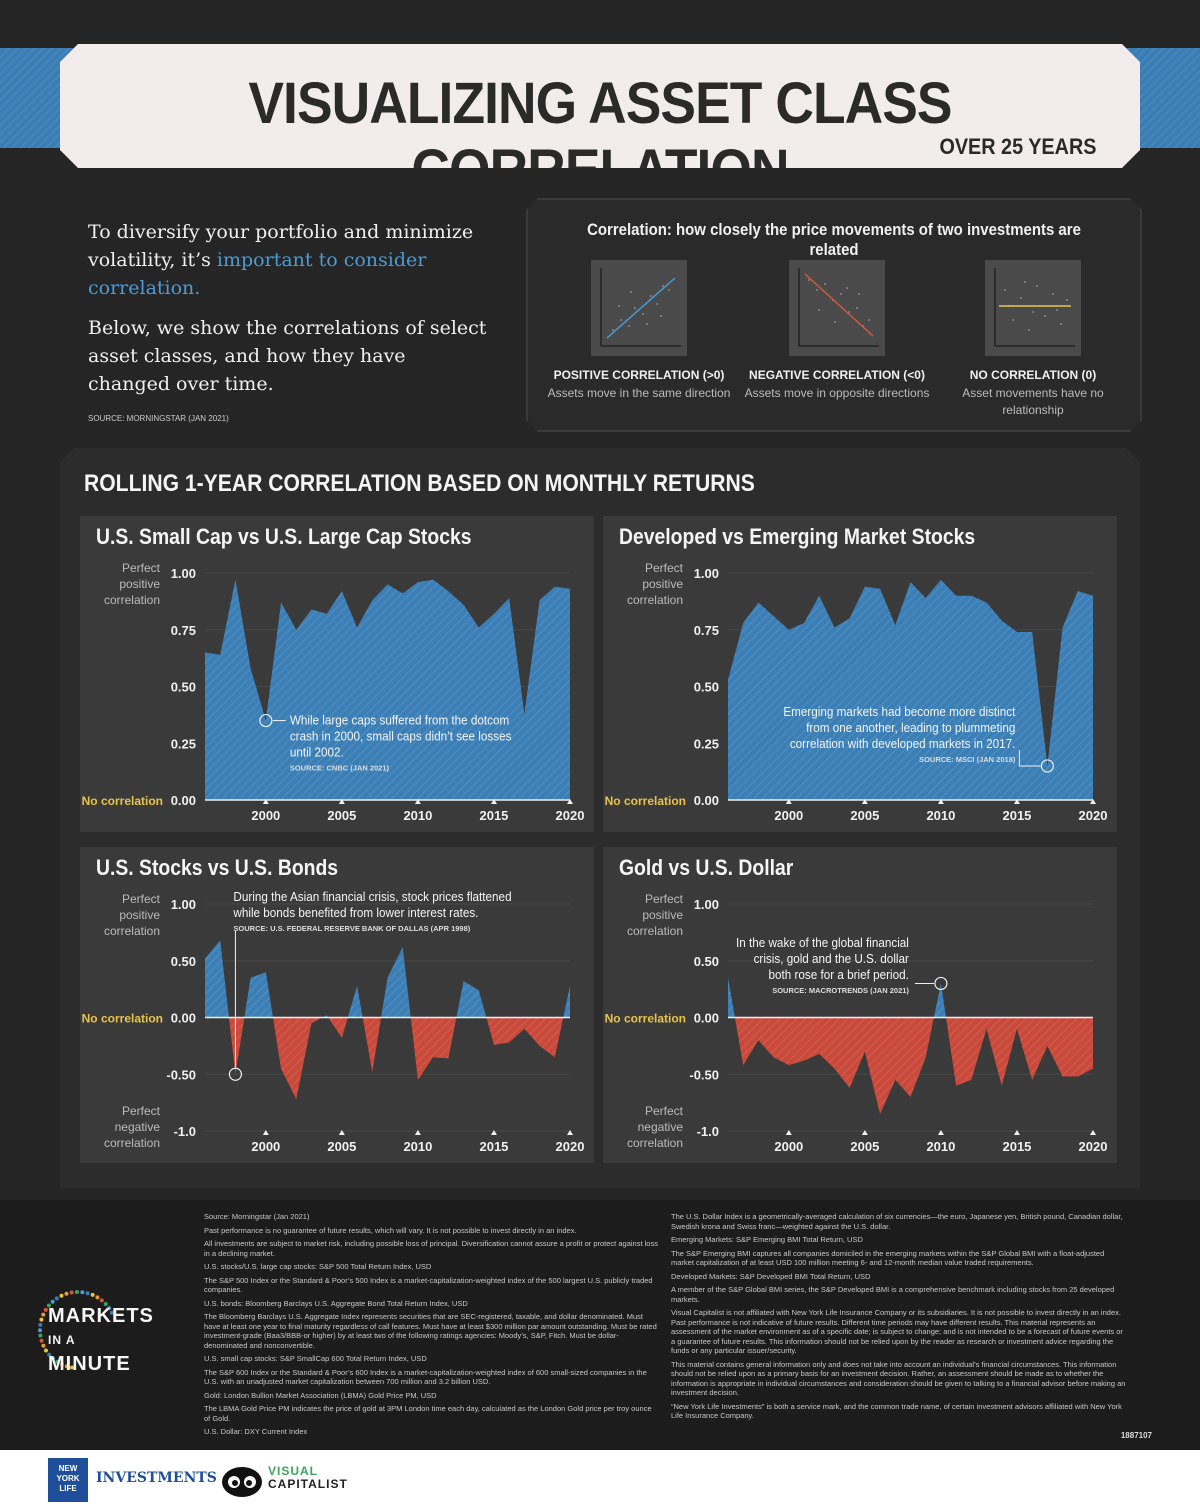  What do you see at coordinates (664, 1111) in the screenshot?
I see `side-label-bottom: Perfect` at bounding box center [664, 1111].